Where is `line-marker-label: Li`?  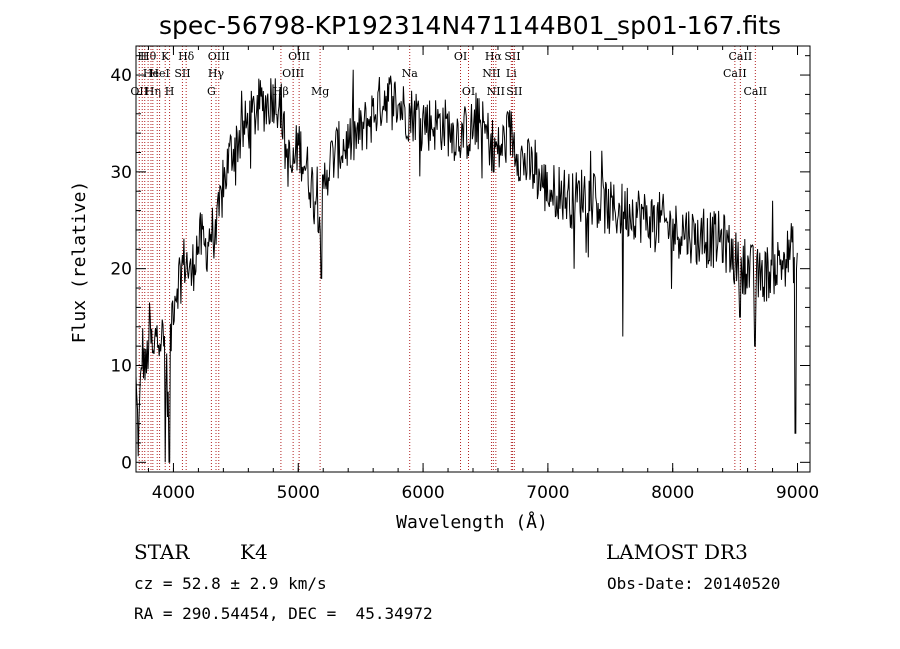
line-marker-label: Li is located at coordinates (511, 73).